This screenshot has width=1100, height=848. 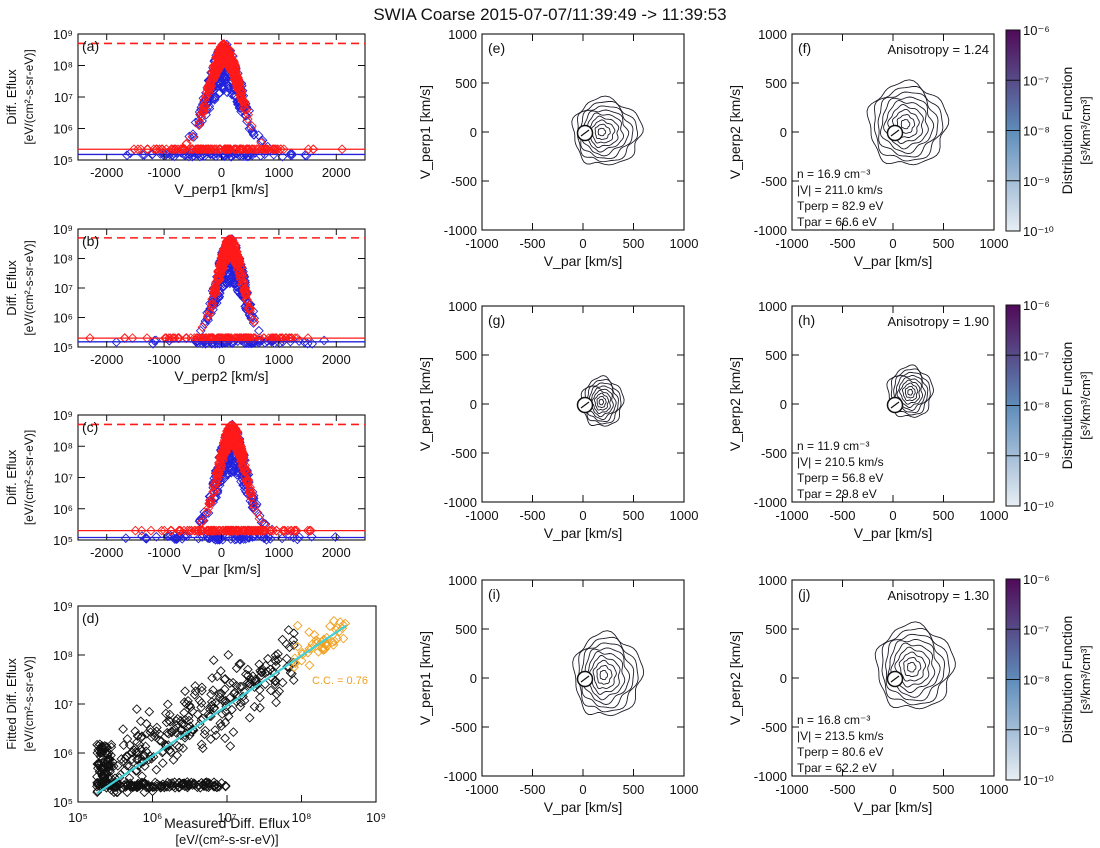 What do you see at coordinates (63, 704) in the screenshot?
I see `y-tick-label: 10⁷` at bounding box center [63, 704].